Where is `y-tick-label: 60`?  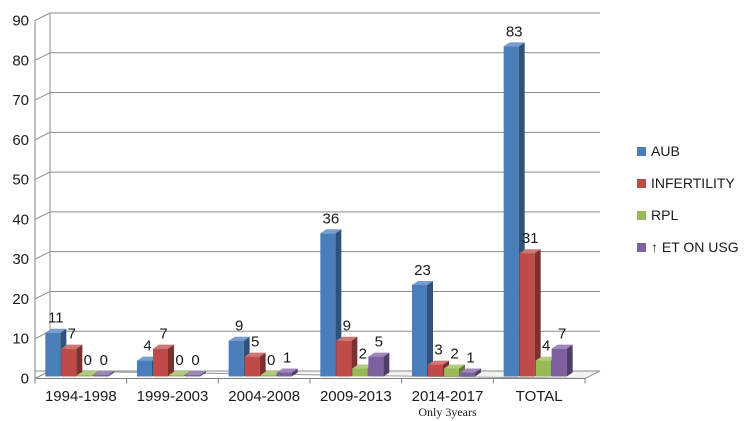
y-tick-label: 60 is located at coordinates (20, 140).